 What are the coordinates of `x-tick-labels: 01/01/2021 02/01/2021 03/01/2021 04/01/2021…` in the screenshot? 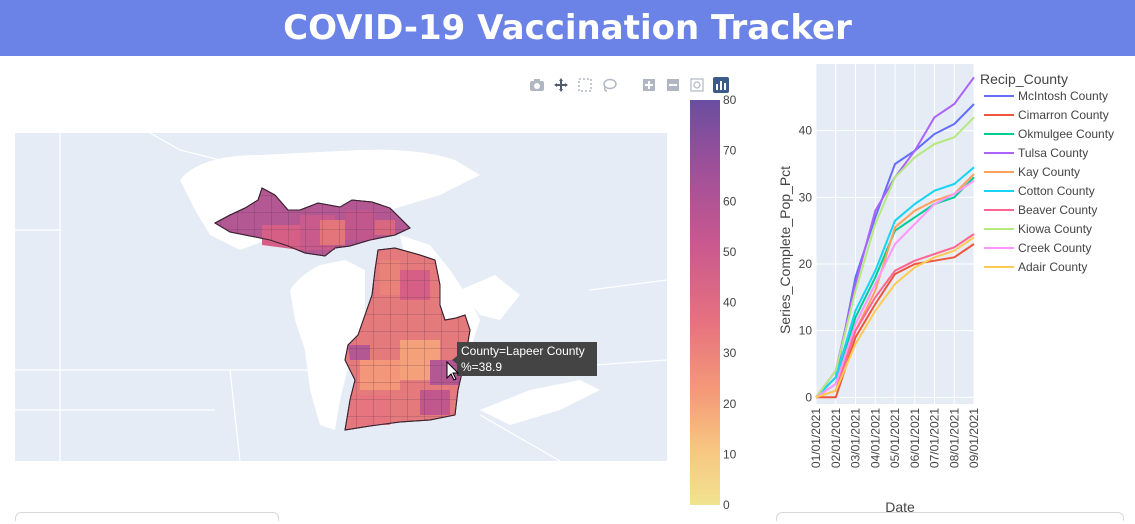 It's located at (895, 438).